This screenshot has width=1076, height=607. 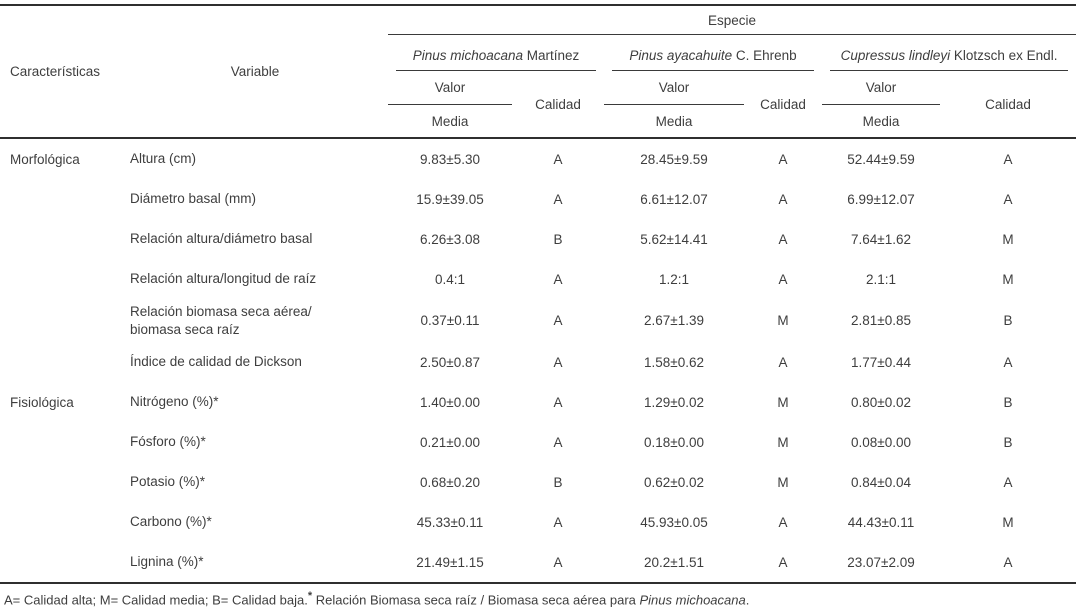 What do you see at coordinates (881, 442) in the screenshot?
I see `media-value: 0.08±0.00` at bounding box center [881, 442].